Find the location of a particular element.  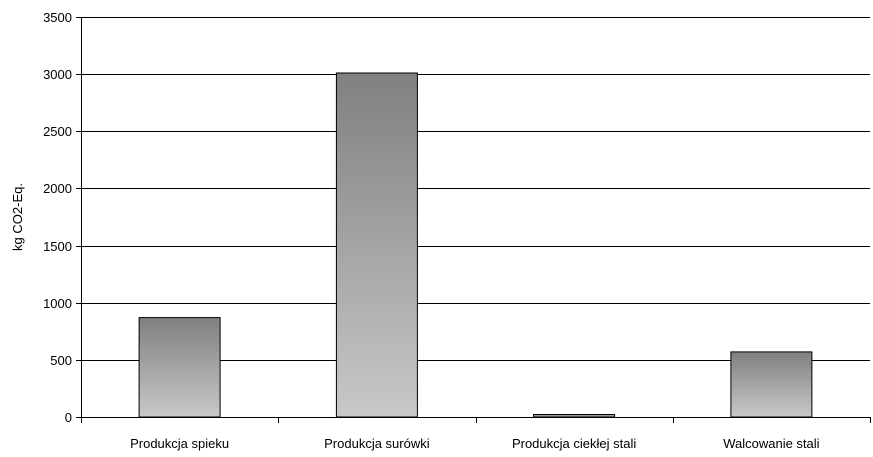

y-tick-label: 1500 is located at coordinates (57, 246).